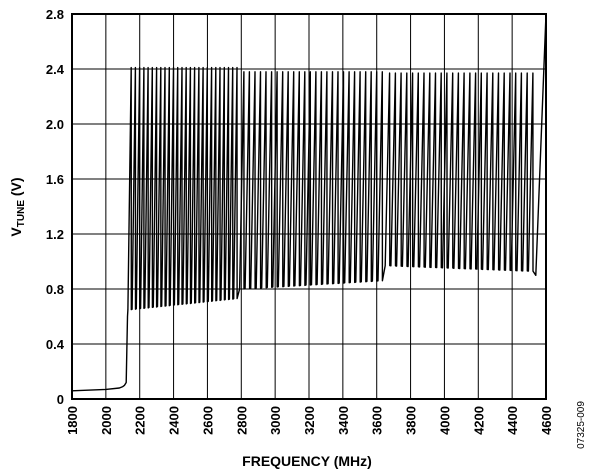  Describe the element at coordinates (581, 425) in the screenshot. I see `figure-id: 07325-009` at that location.